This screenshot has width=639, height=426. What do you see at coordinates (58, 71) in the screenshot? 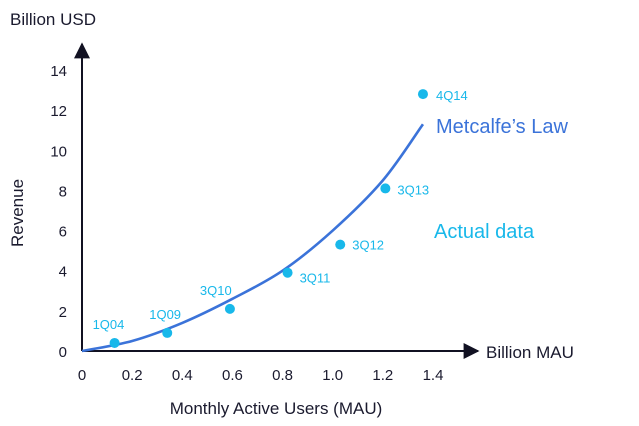
I see `y-tick-label: 14` at bounding box center [58, 71].